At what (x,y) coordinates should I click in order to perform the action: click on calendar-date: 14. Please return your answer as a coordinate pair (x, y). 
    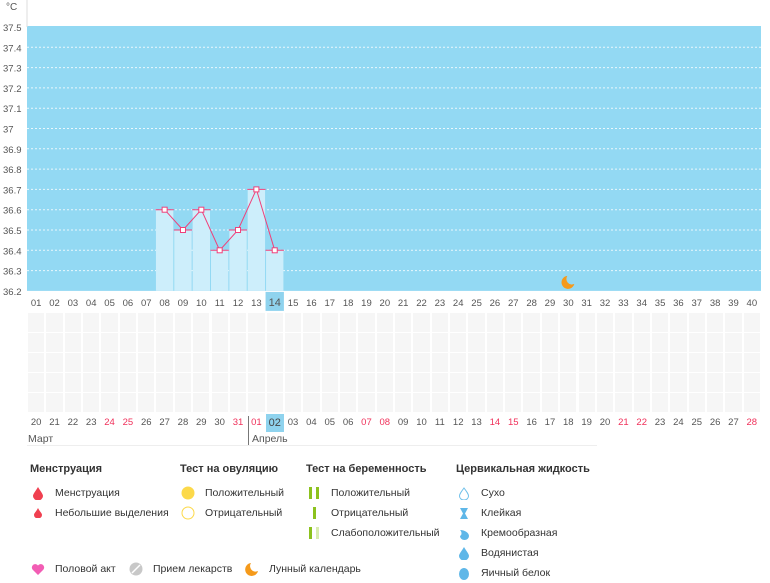
    Looking at the image, I should click on (495, 422).